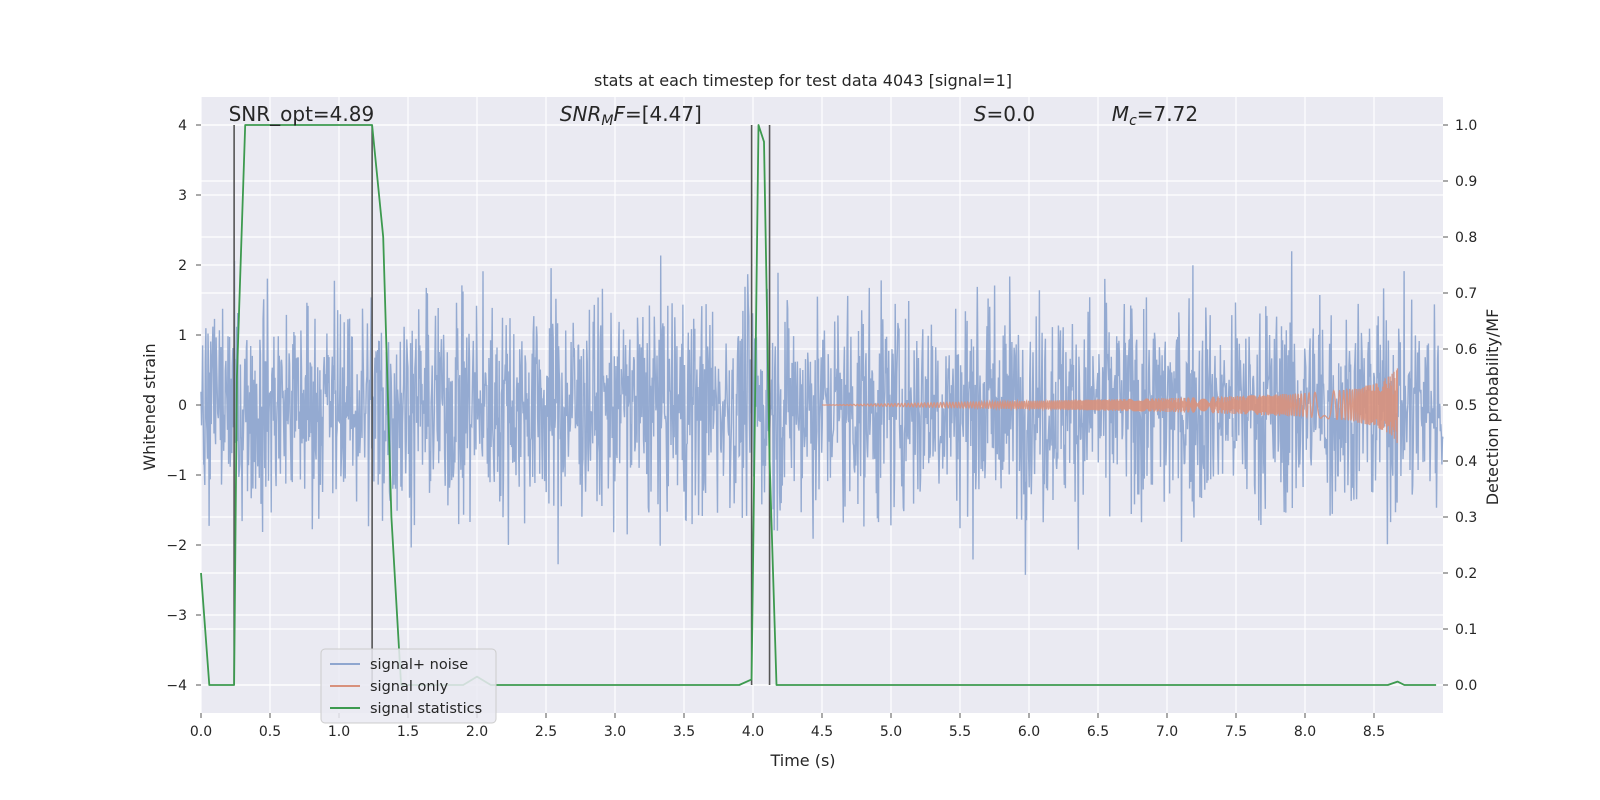  What do you see at coordinates (684, 732) in the screenshot?
I see `x-tick-label: 3.5` at bounding box center [684, 732].